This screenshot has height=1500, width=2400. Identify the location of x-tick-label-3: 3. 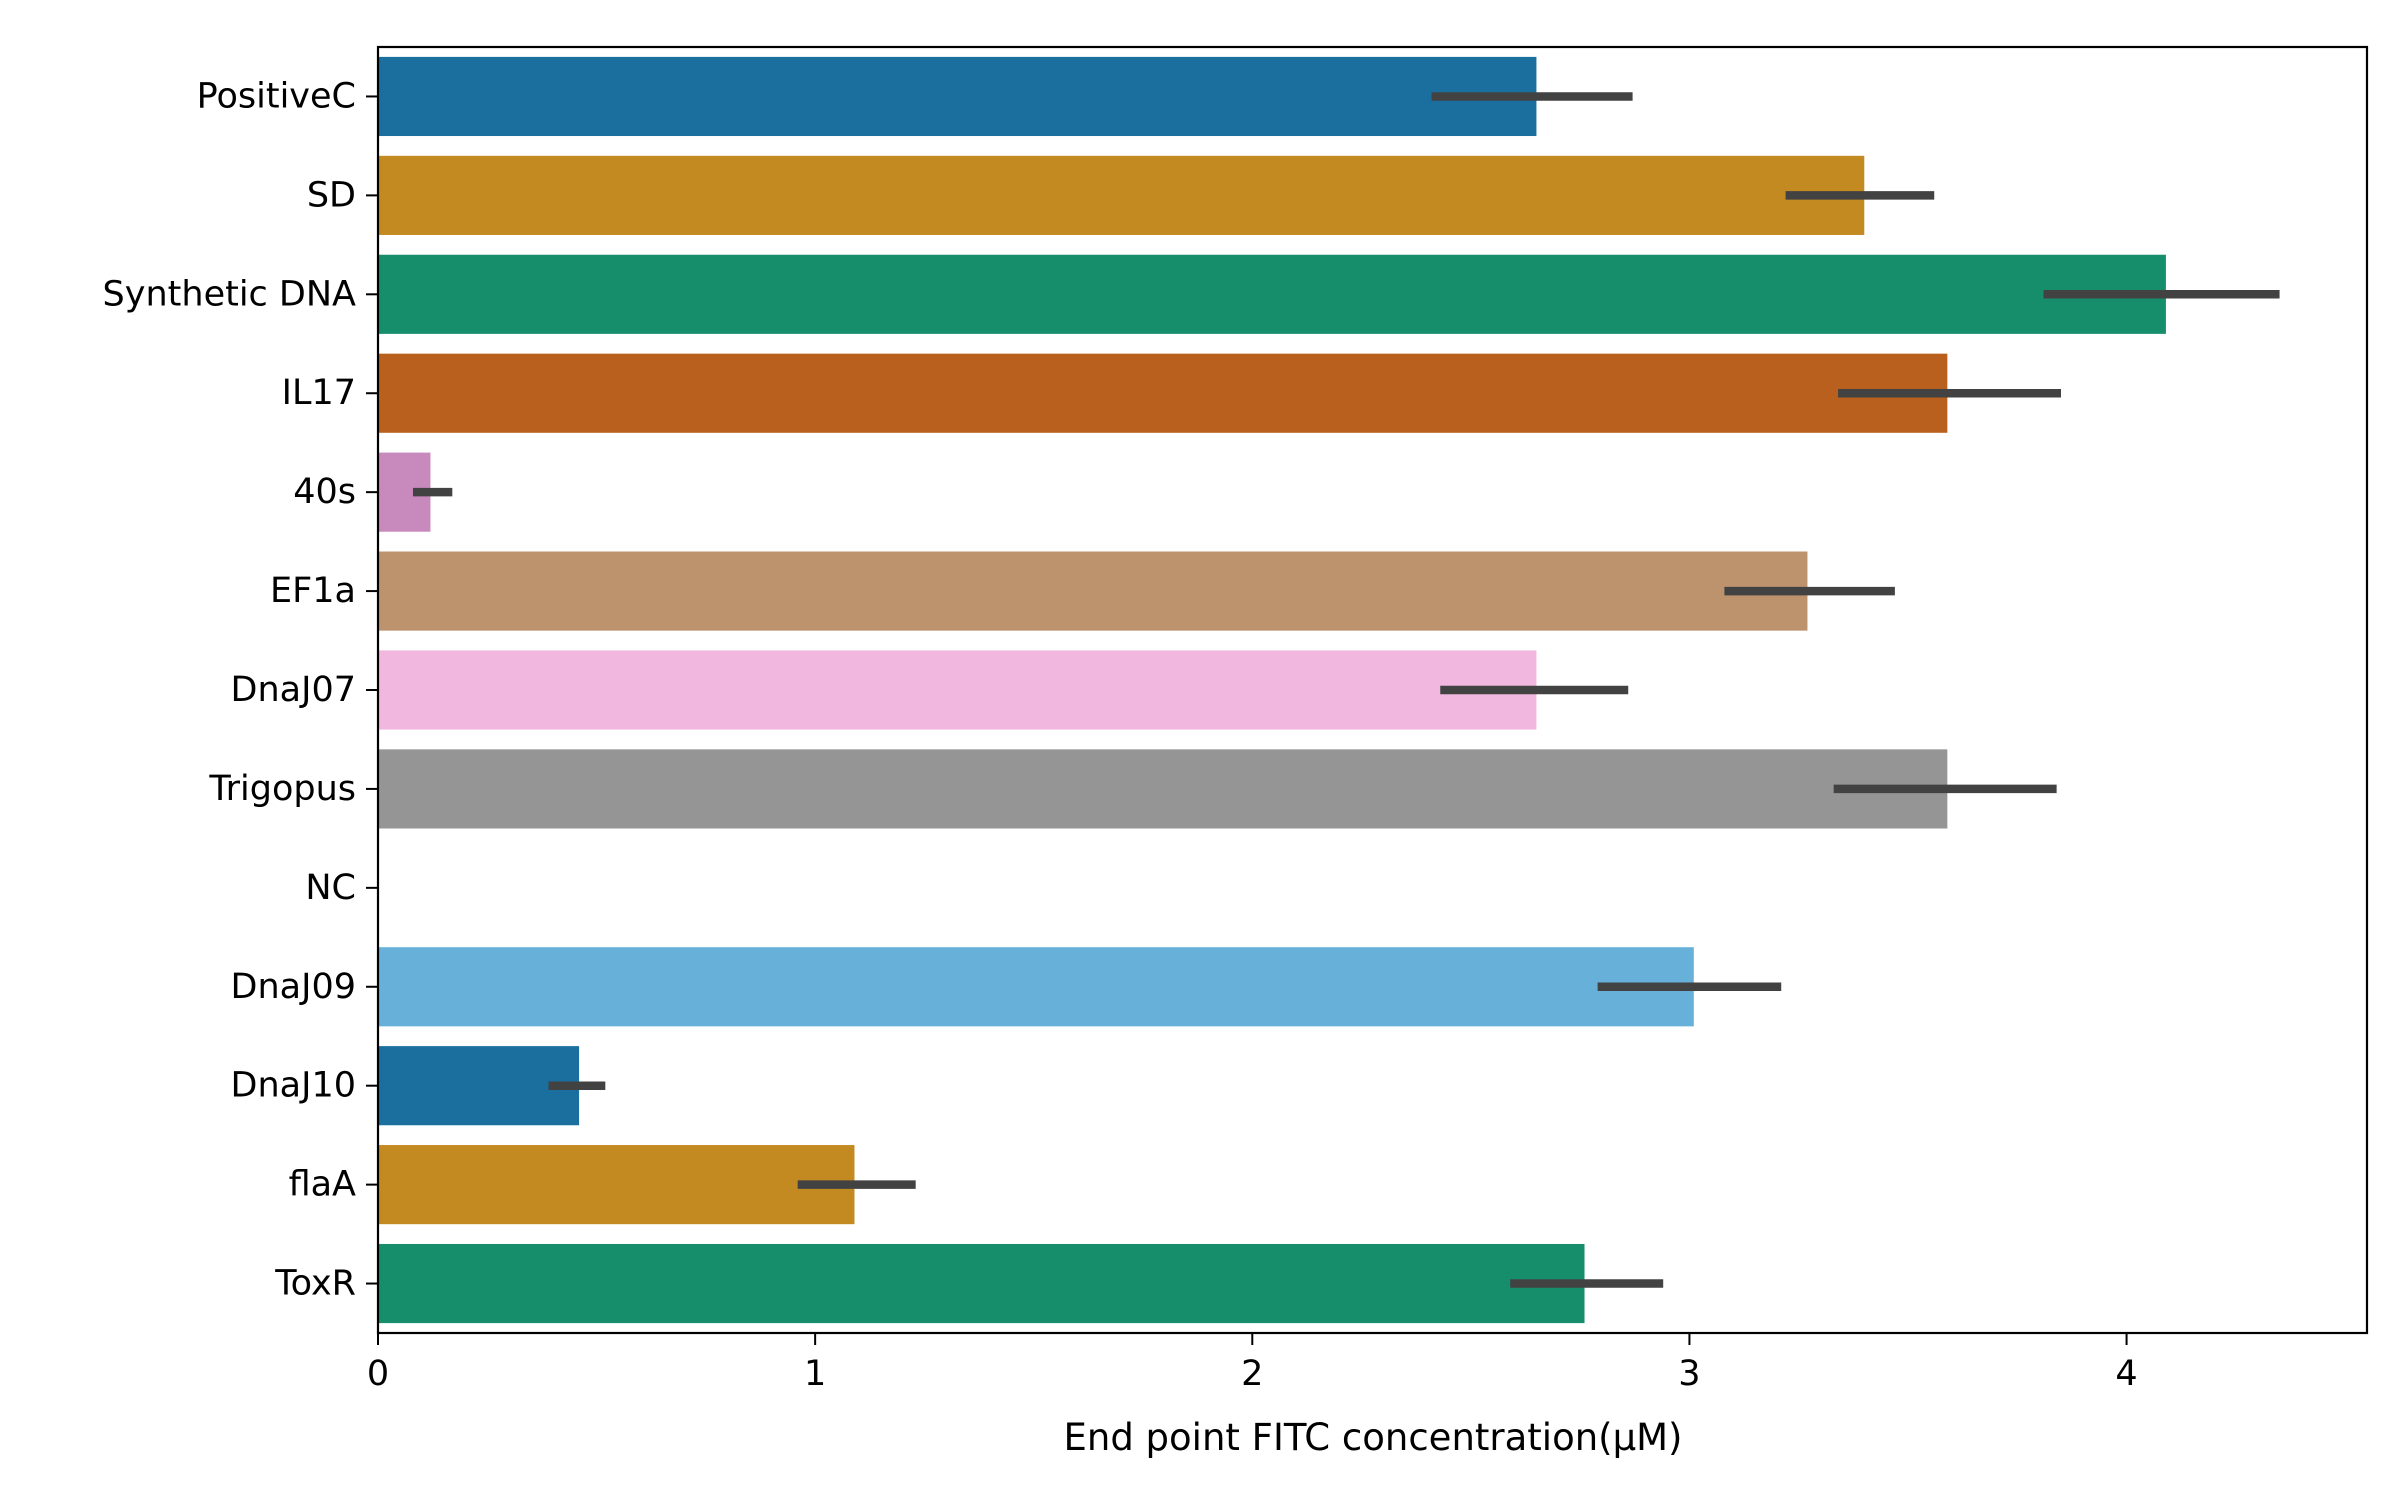
(1689, 1374).